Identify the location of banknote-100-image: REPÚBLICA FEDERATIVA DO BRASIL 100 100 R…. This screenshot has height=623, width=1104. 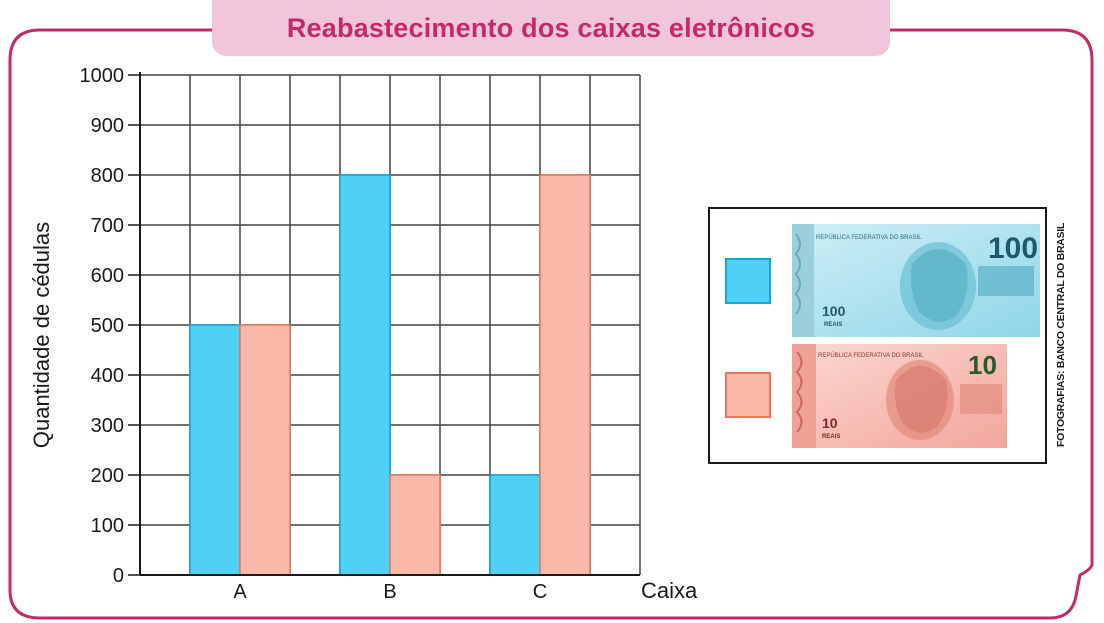
(916, 280).